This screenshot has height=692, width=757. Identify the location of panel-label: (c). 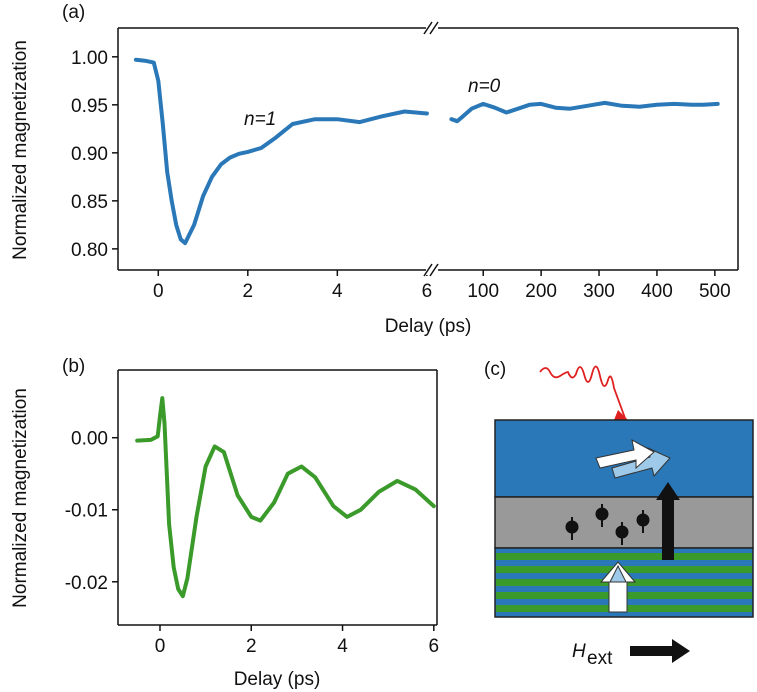
(495, 369).